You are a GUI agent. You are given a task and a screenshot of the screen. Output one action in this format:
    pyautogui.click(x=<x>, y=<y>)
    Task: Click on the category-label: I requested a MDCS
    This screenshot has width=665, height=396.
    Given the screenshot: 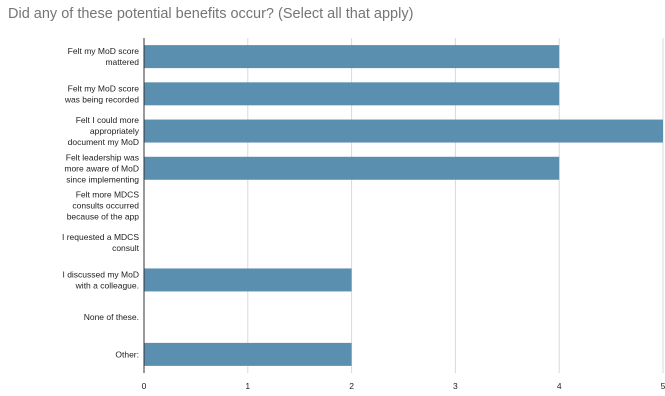 What is the action you would take?
    pyautogui.click(x=100, y=237)
    